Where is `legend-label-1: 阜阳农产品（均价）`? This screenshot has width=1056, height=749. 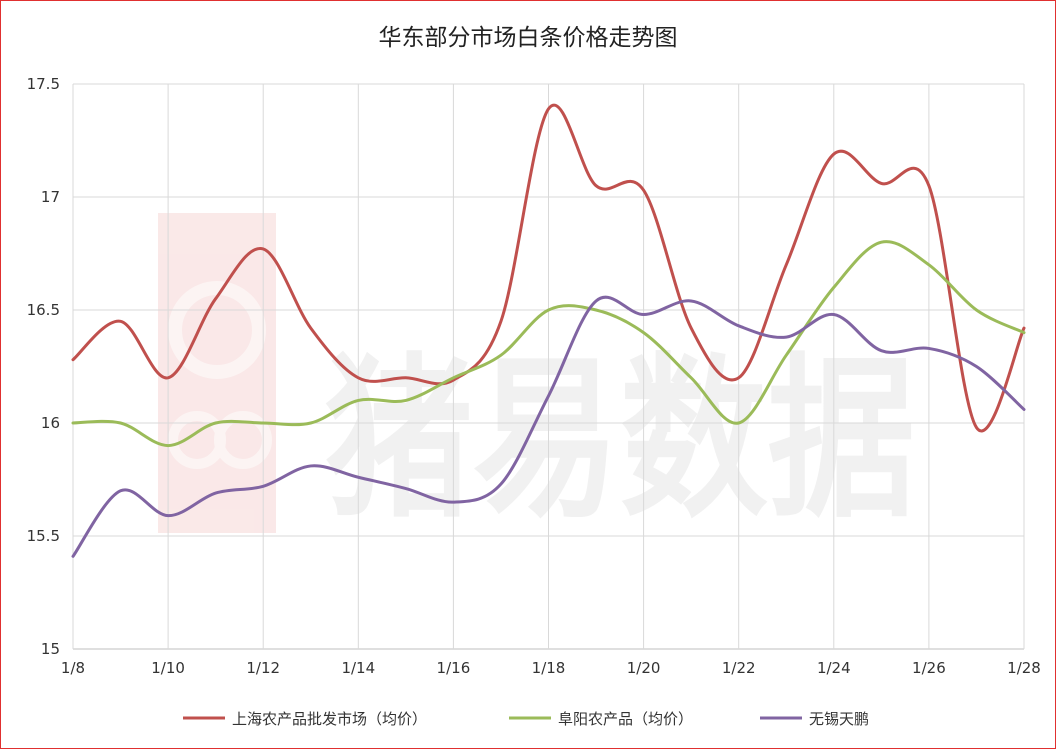
legend-label-1: 阜阳农产品（均价） is located at coordinates (625, 719).